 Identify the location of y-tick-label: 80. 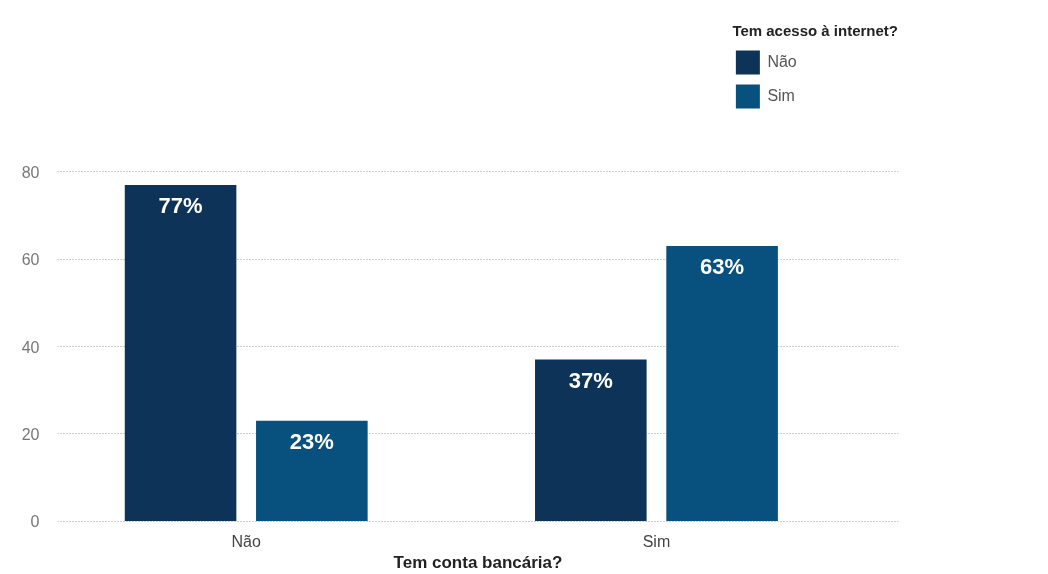
(30, 172).